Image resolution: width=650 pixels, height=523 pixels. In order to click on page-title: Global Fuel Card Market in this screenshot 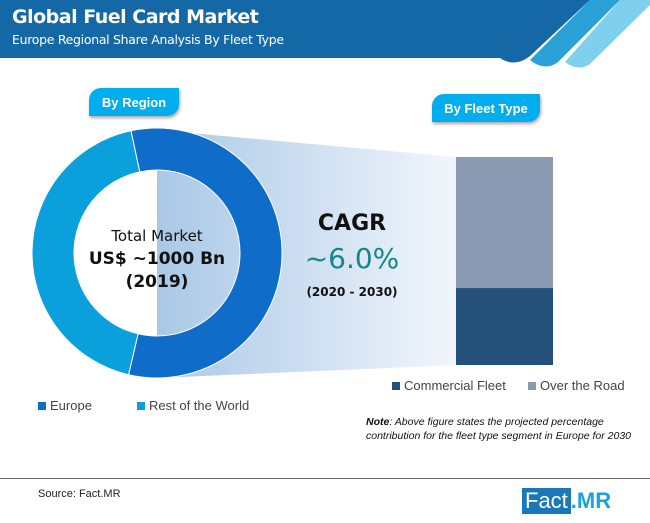, I will do `click(135, 17)`.